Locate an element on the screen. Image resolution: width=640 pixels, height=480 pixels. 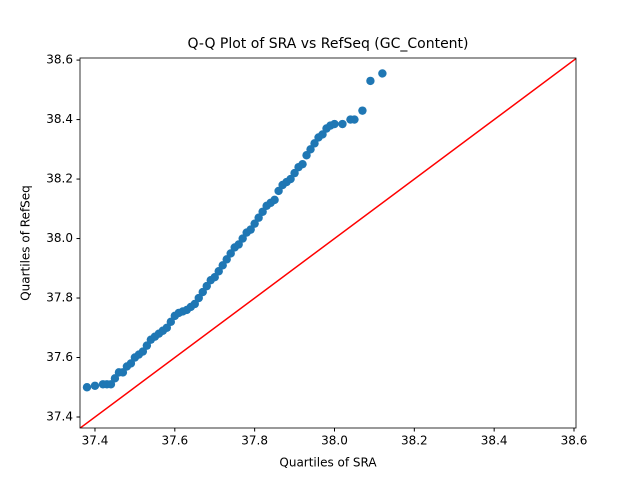
y-tick-label: 37.4 is located at coordinates (59, 416).